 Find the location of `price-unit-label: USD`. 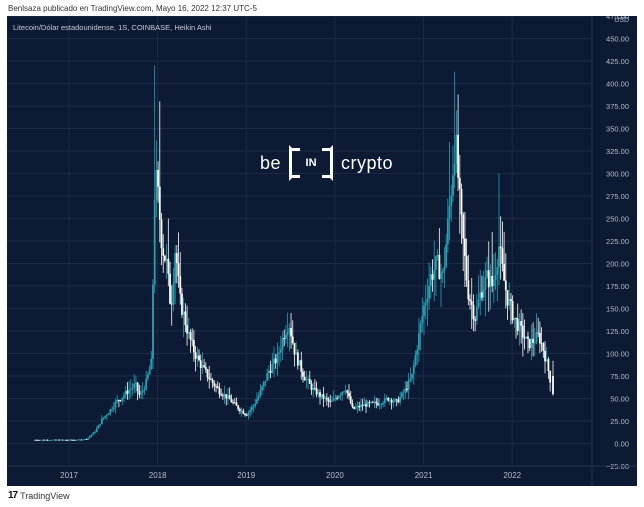

price-unit-label: USD is located at coordinates (621, 20).